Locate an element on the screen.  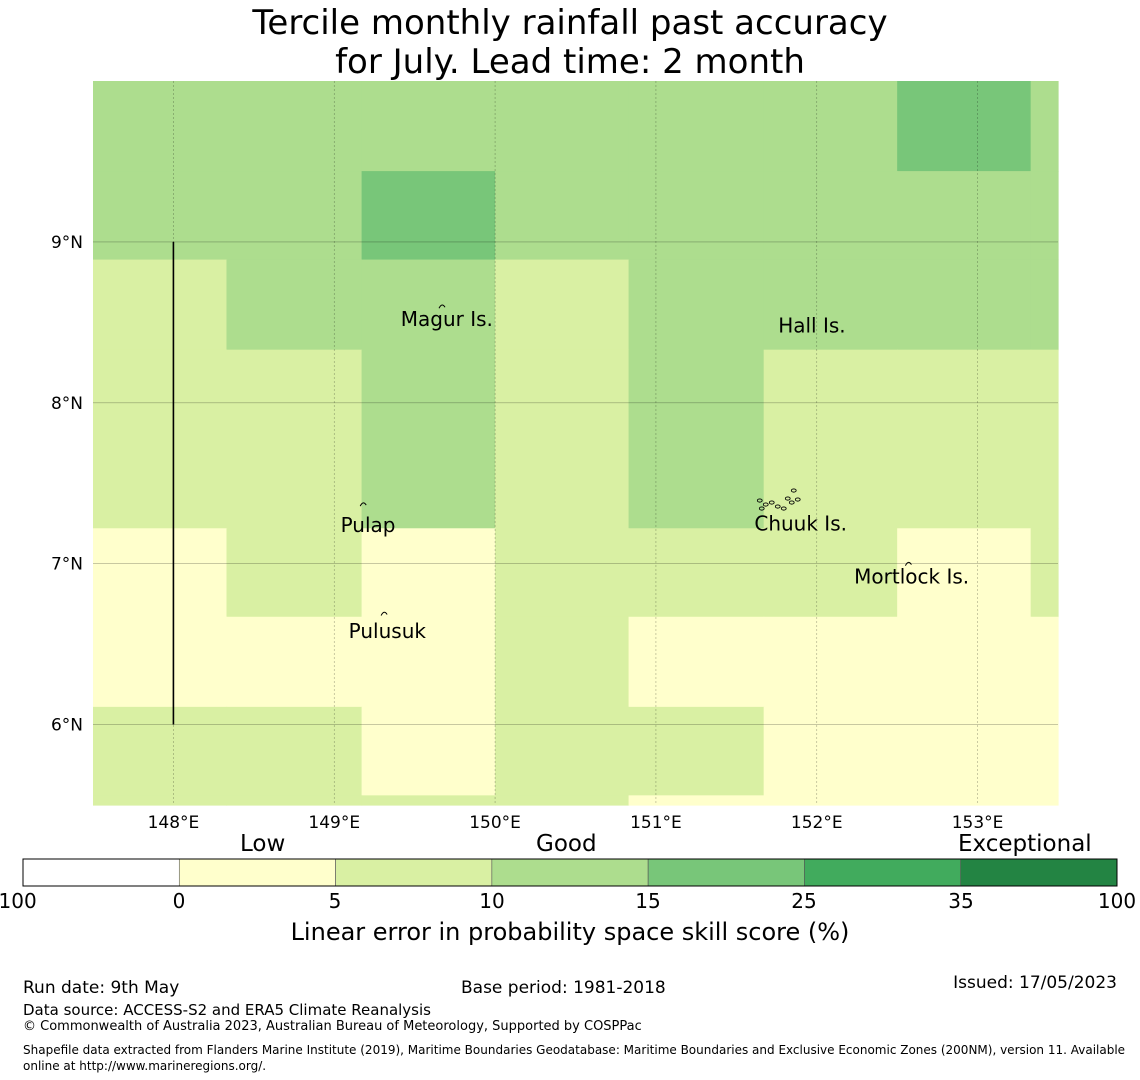
y-tick-label: 7°N is located at coordinates (67, 565).